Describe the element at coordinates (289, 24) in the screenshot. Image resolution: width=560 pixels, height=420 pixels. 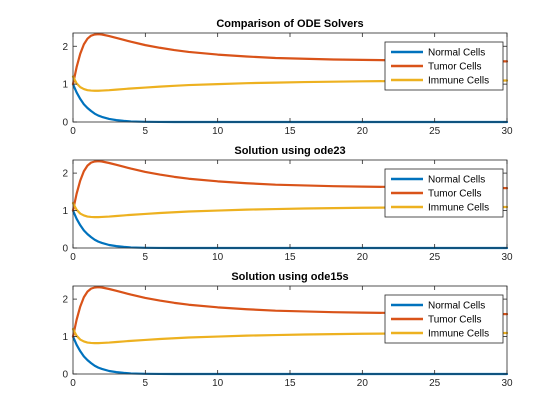
I see `subplot-title: Comparison of ODE Solvers` at that location.